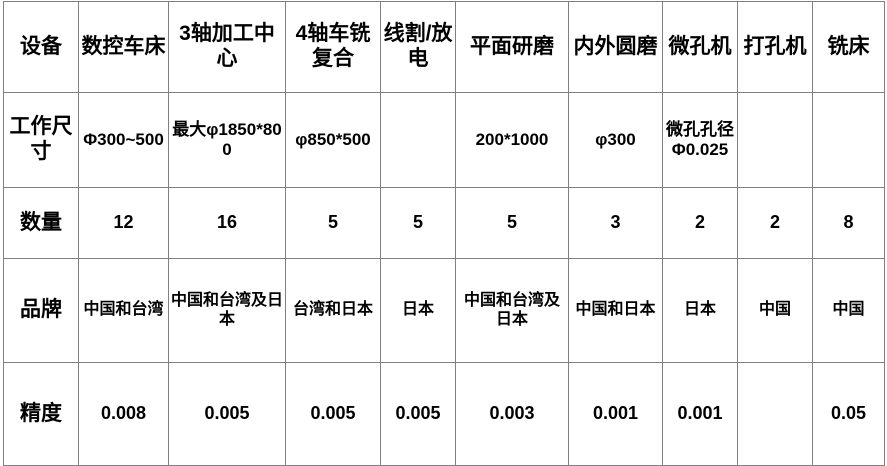  What do you see at coordinates (41, 47) in the screenshot?
I see `header-cell-equipment: 设备` at bounding box center [41, 47].